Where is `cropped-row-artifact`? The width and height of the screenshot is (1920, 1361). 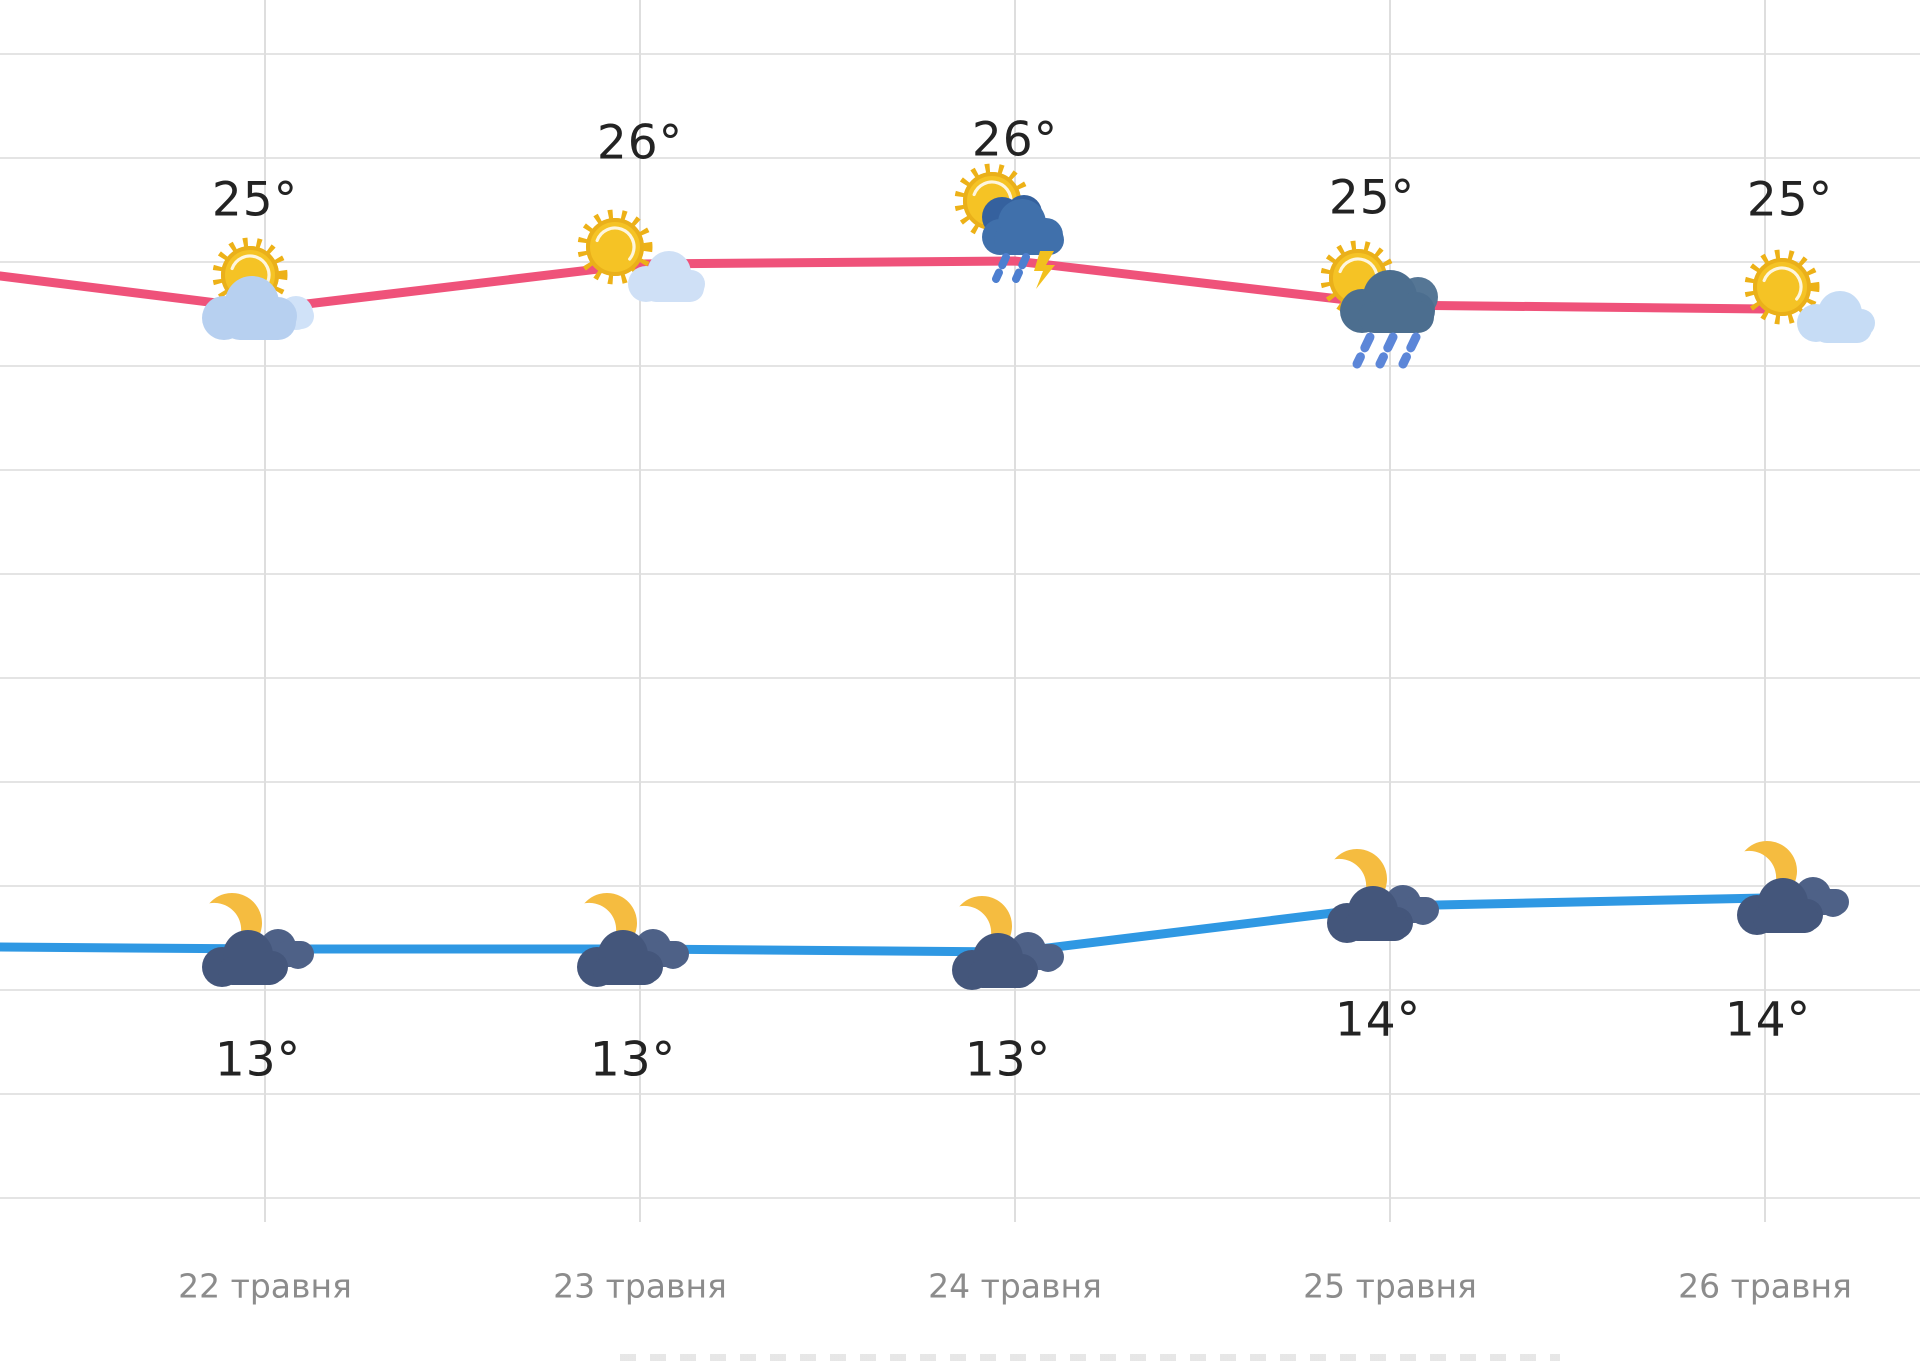
cropped-row-artifact is located at coordinates (1090, 1357).